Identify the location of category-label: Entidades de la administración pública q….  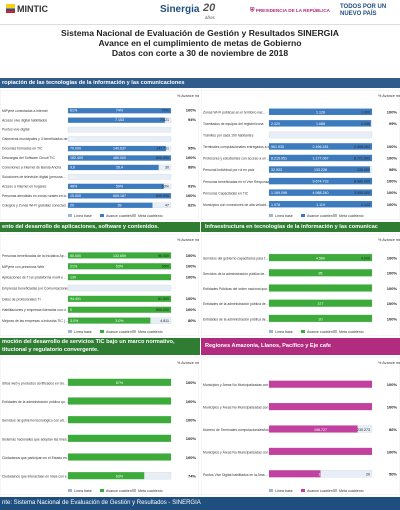
(35, 402).